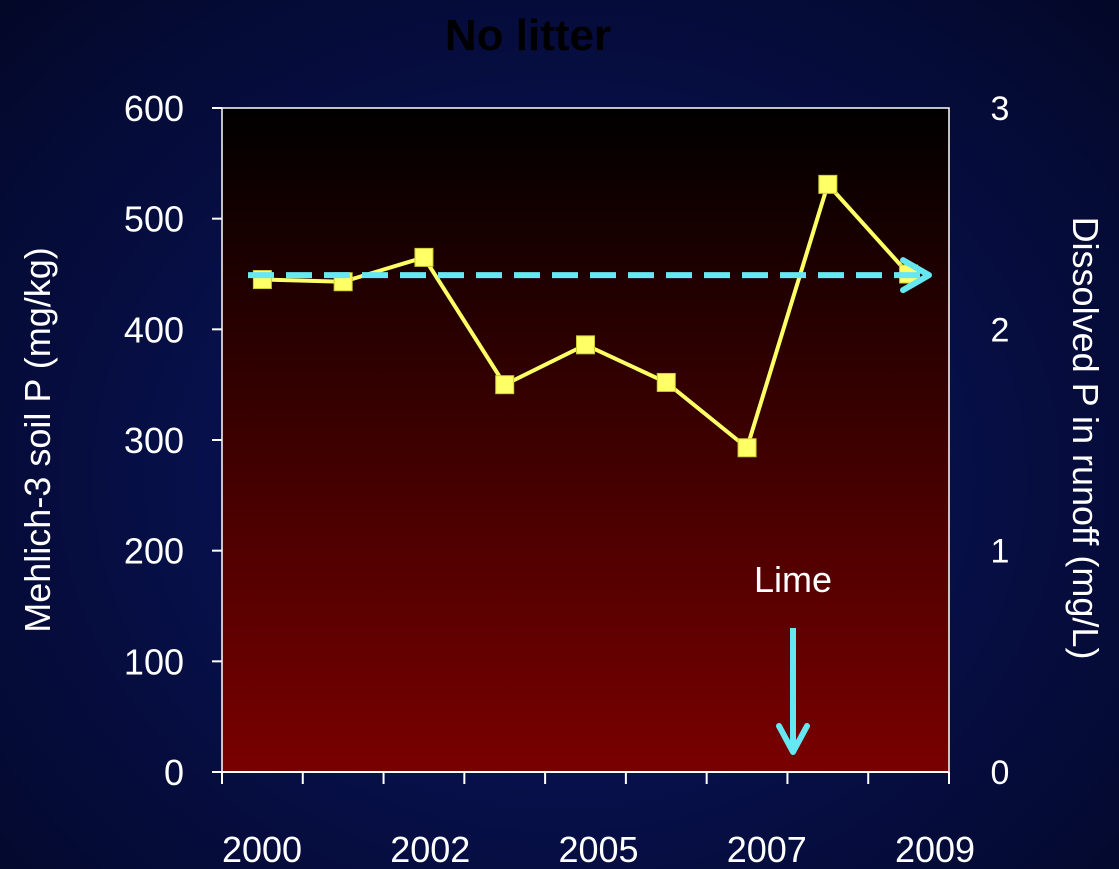 The image size is (1119, 869). What do you see at coordinates (1000, 773) in the screenshot?
I see `y-right-tick-label: 0` at bounding box center [1000, 773].